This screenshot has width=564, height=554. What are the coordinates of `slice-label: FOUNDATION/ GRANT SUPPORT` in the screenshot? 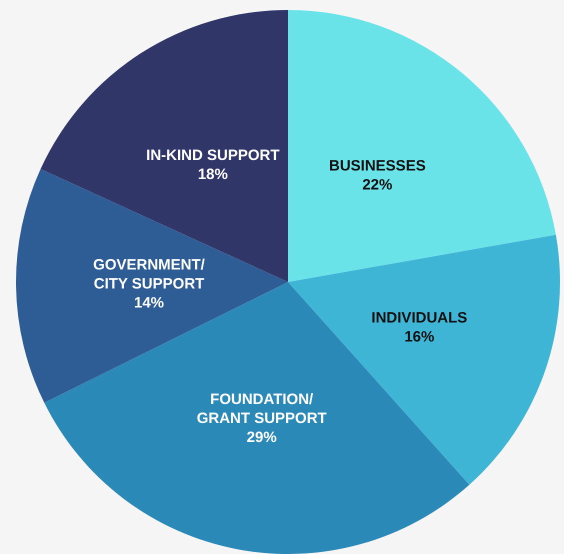 It's located at (261, 408).